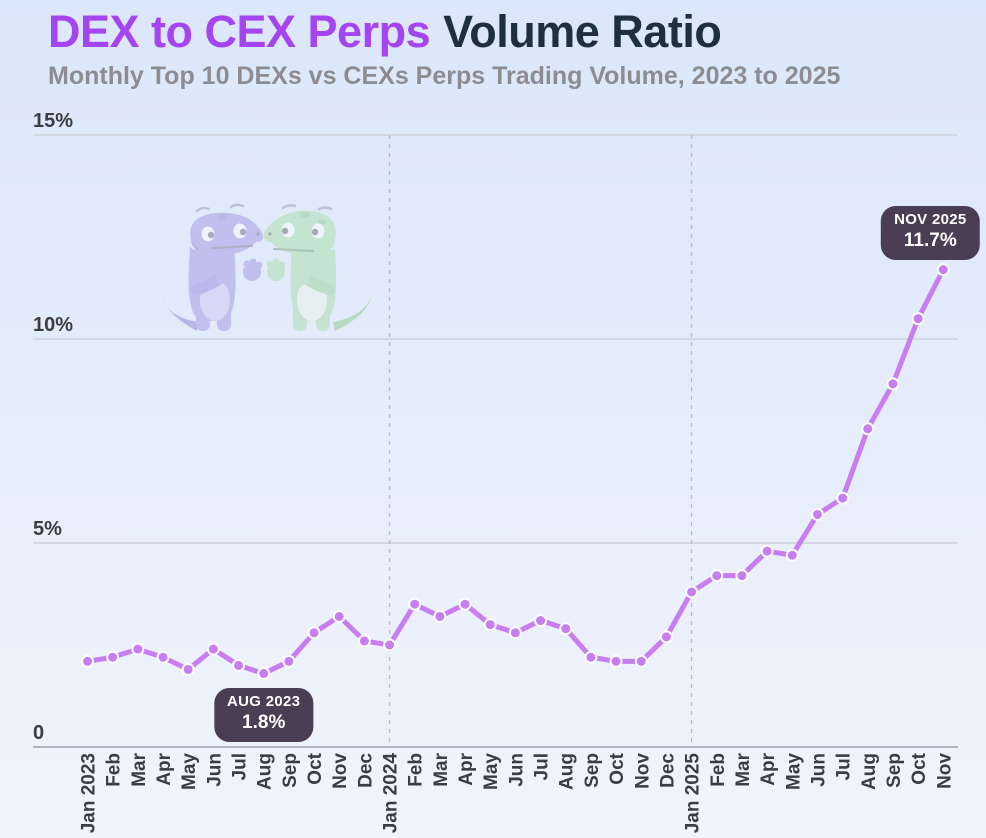 This screenshot has height=838, width=986. I want to click on y-tick-label: 10%, so click(53, 325).